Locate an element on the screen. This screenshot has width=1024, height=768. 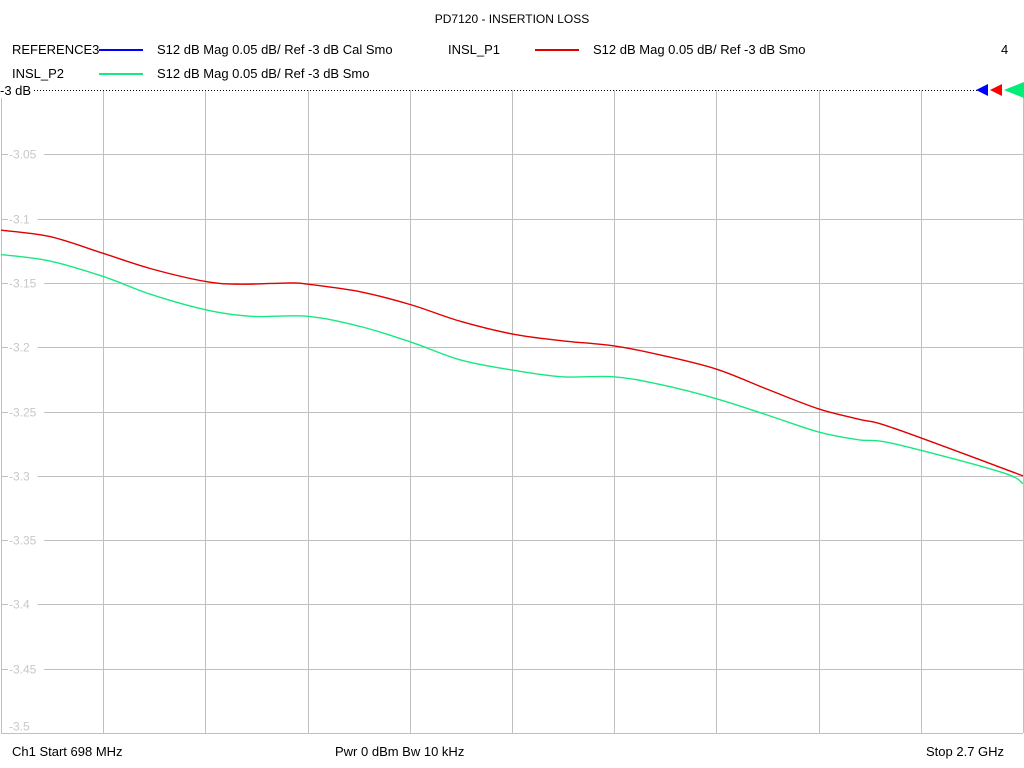
svg-text: -3.15 is located at coordinates (23, 284).